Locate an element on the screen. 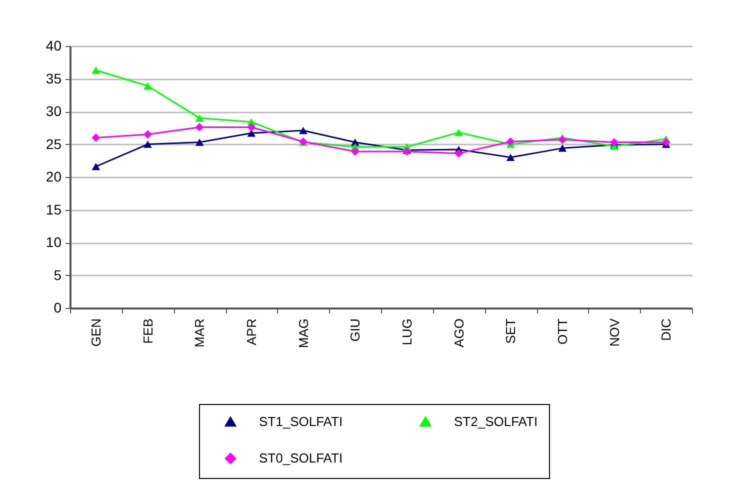  x-tick-label: LUG is located at coordinates (406, 332).